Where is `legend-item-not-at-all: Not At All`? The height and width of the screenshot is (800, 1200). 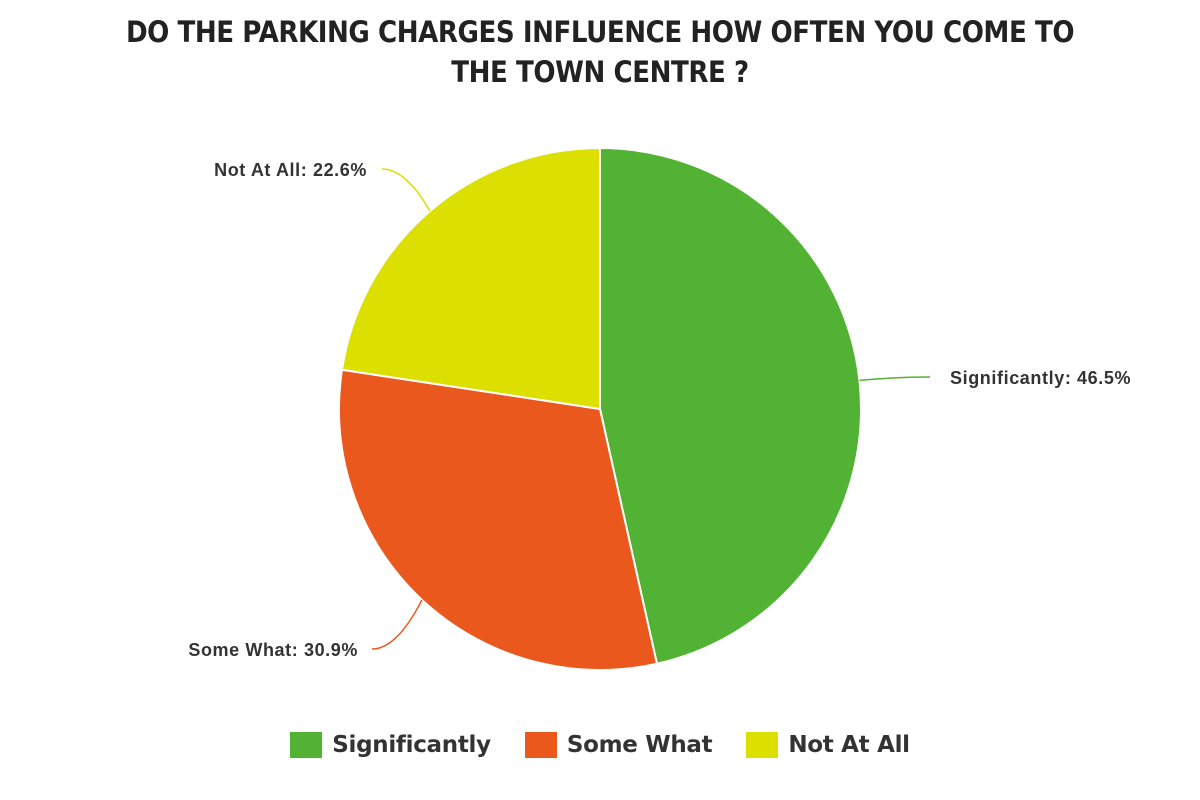
legend-item-not-at-all: Not At All is located at coordinates (828, 745).